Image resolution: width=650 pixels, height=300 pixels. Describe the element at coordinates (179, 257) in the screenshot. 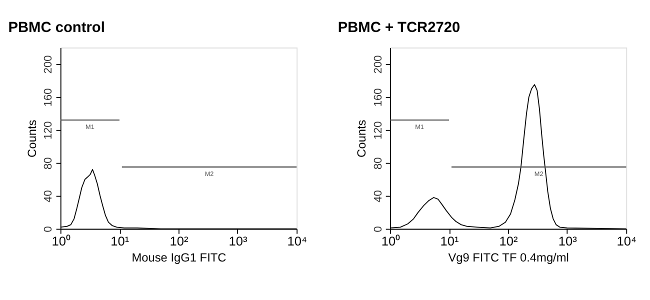

I see `x-axis-title: Mouse IgG1 FITC` at that location.